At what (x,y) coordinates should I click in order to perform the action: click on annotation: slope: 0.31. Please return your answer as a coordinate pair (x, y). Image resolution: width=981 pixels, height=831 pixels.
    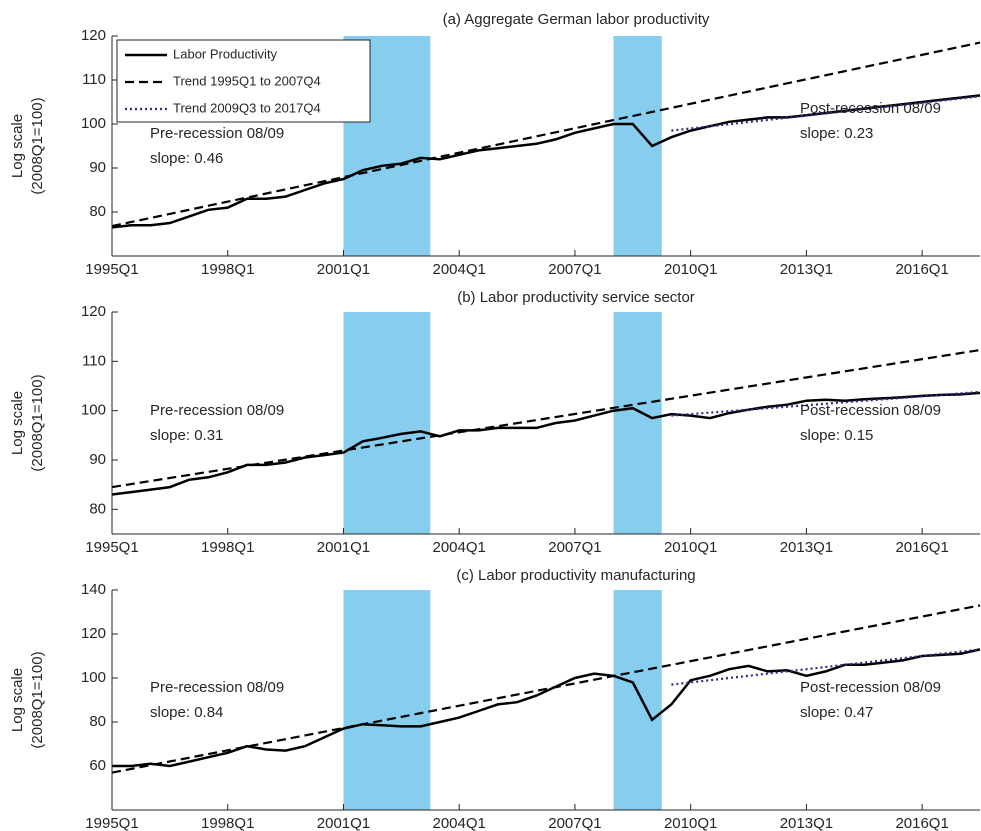
    Looking at the image, I should click on (186, 435).